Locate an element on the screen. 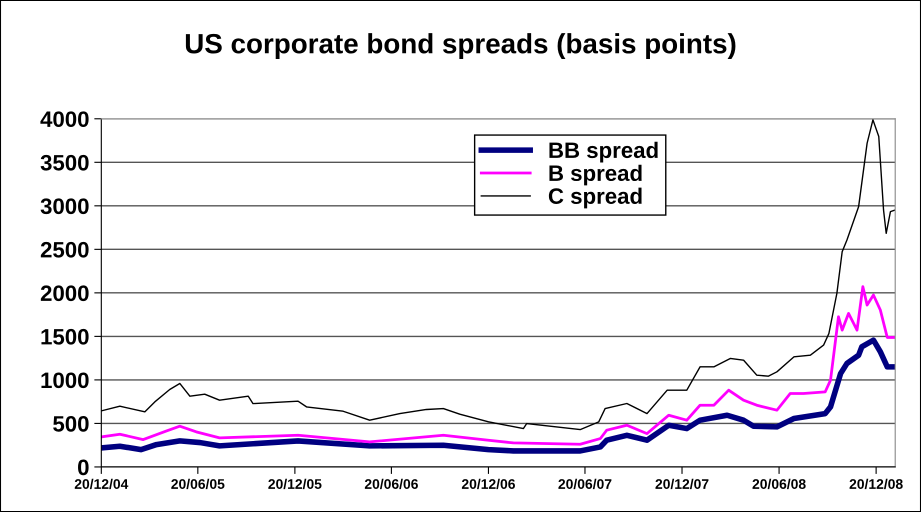 The image size is (921, 512). y-tick-label: 3500 is located at coordinates (64, 162).